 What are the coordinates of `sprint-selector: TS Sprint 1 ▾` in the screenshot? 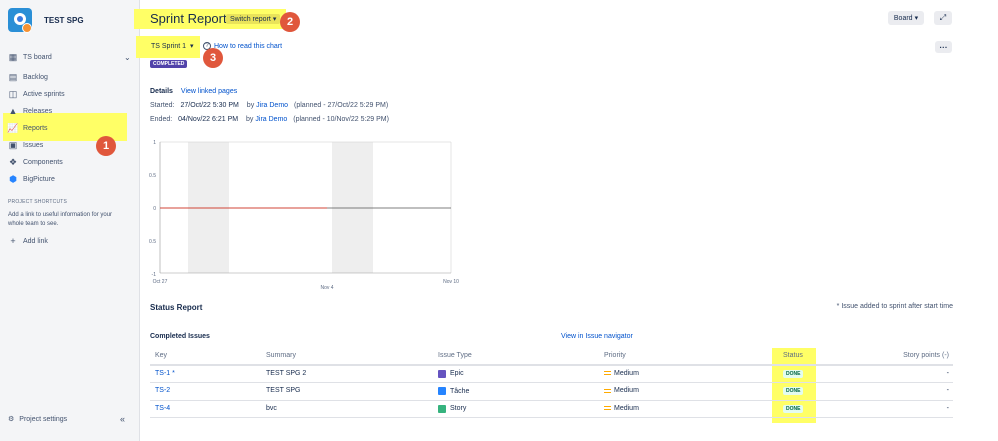 It's located at (172, 46).